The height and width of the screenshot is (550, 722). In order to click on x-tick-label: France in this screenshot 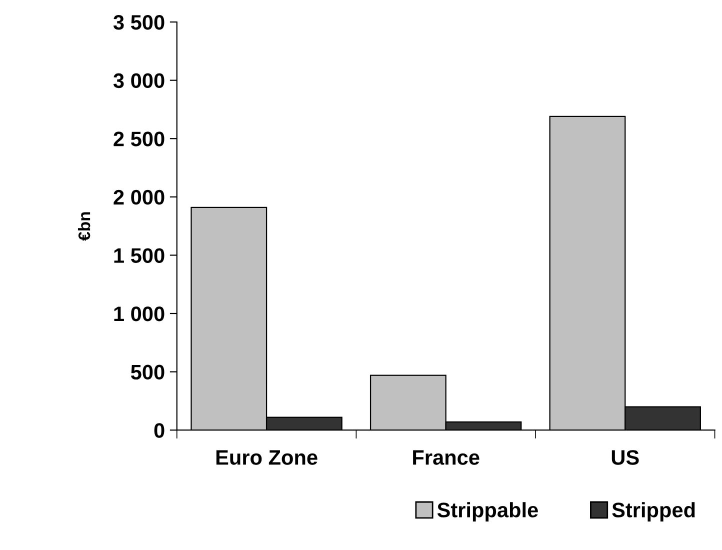, I will do `click(446, 457)`.